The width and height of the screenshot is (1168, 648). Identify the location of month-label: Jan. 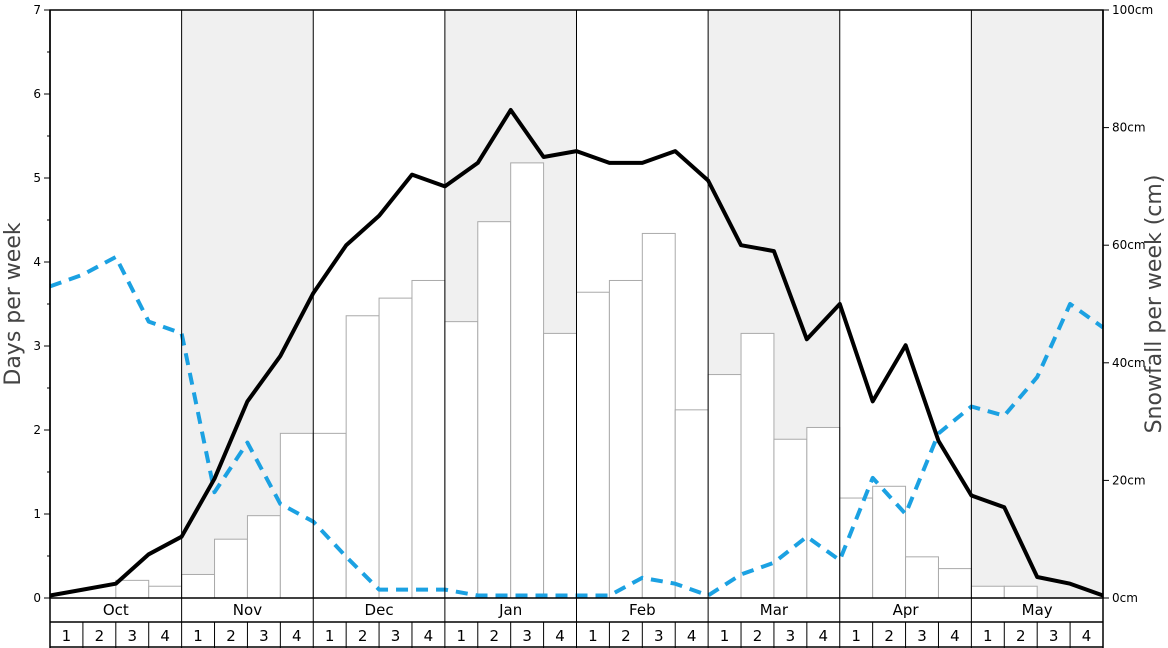
(510, 610).